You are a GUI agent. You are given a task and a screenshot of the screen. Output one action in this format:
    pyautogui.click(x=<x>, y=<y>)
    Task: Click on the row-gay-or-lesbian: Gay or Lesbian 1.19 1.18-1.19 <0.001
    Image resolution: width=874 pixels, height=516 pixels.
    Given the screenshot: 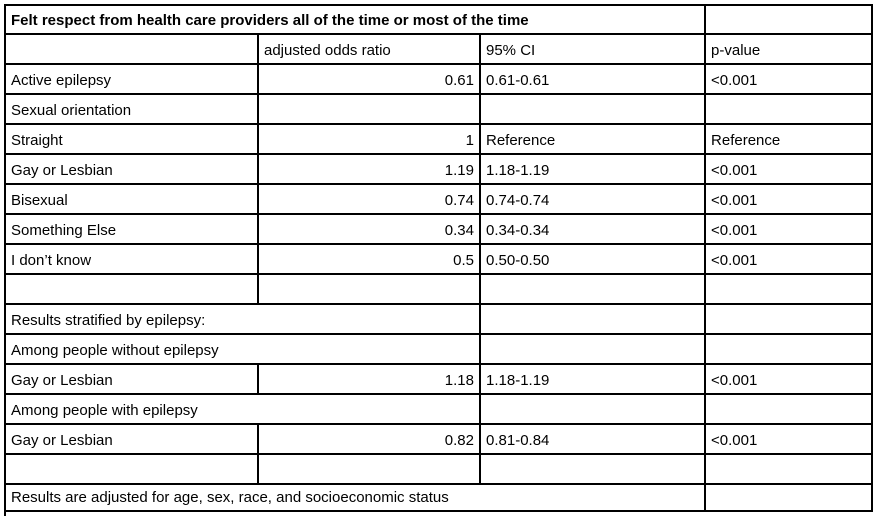 What is the action you would take?
    pyautogui.click(x=439, y=169)
    